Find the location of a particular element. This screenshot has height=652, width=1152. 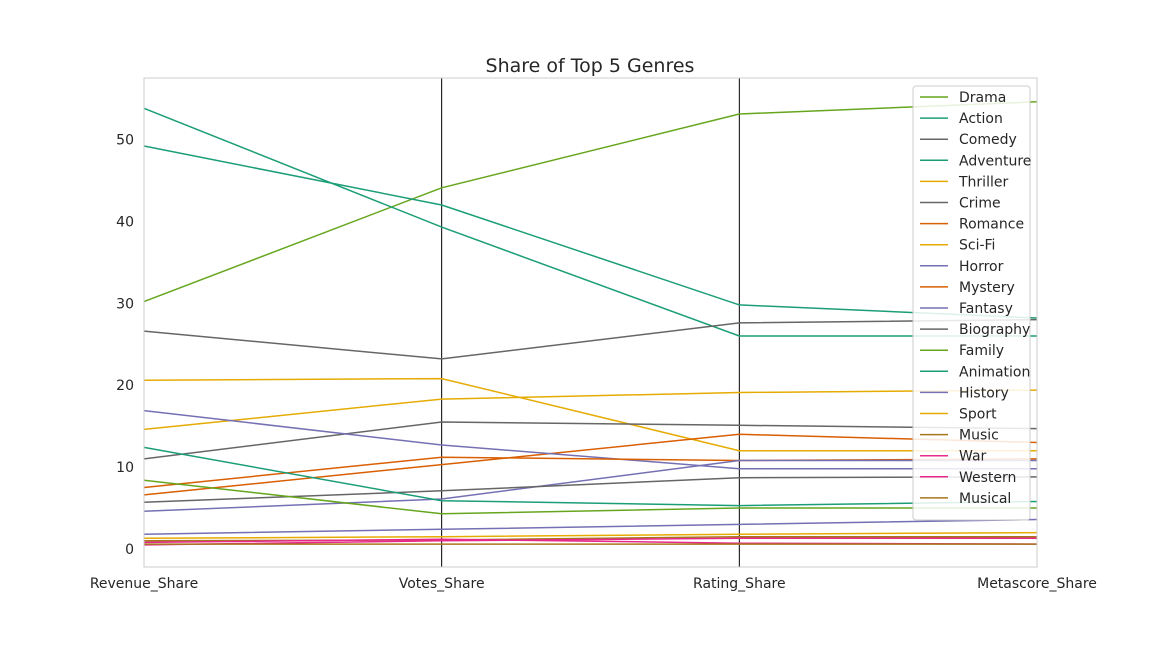

legend-label: Crime is located at coordinates (980, 204).